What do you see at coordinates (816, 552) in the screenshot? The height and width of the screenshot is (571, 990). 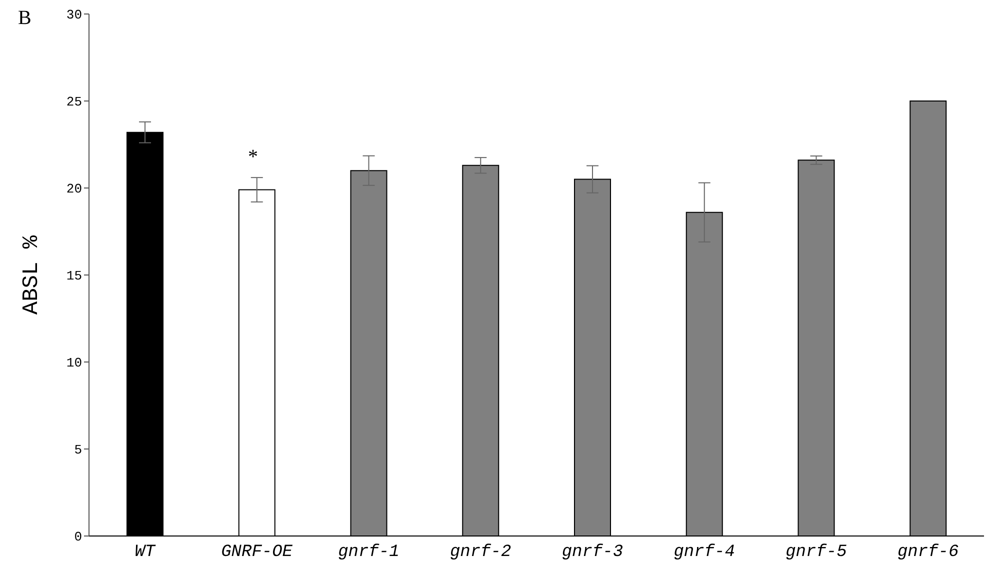 I see `x-tick-label: gnrf-5` at bounding box center [816, 552].